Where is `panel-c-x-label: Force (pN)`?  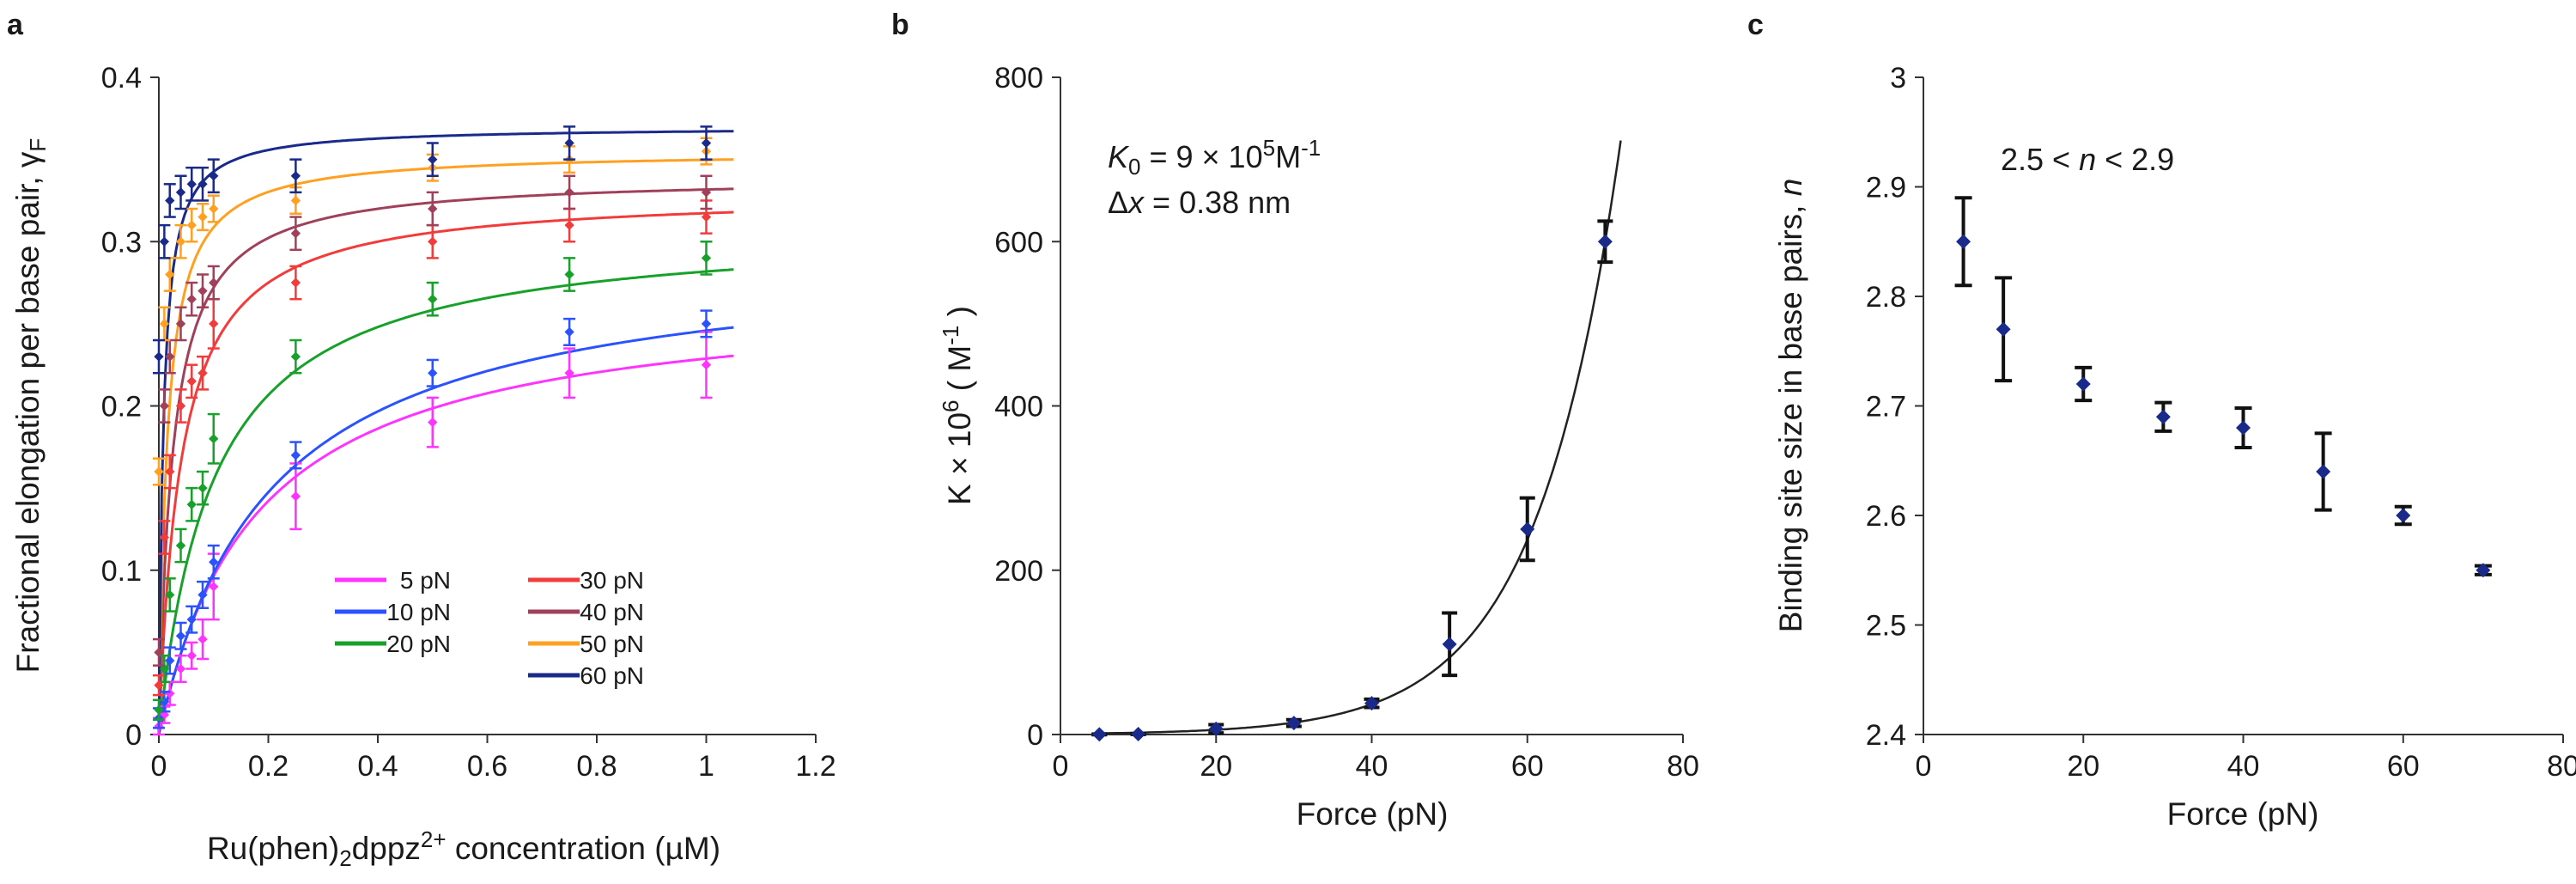 panel-c-x-label: Force (pN) is located at coordinates (2243, 814).